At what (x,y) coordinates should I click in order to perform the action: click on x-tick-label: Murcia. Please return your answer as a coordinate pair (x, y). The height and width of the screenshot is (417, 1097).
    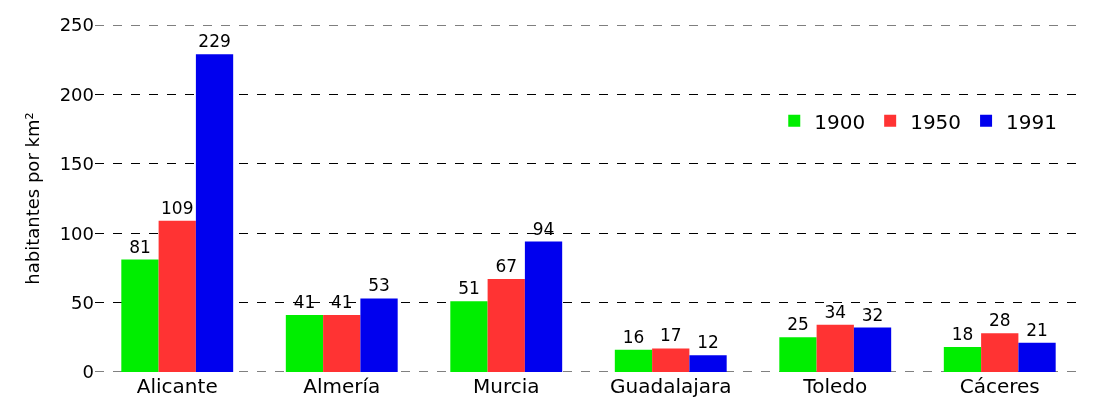
    Looking at the image, I should click on (506, 386).